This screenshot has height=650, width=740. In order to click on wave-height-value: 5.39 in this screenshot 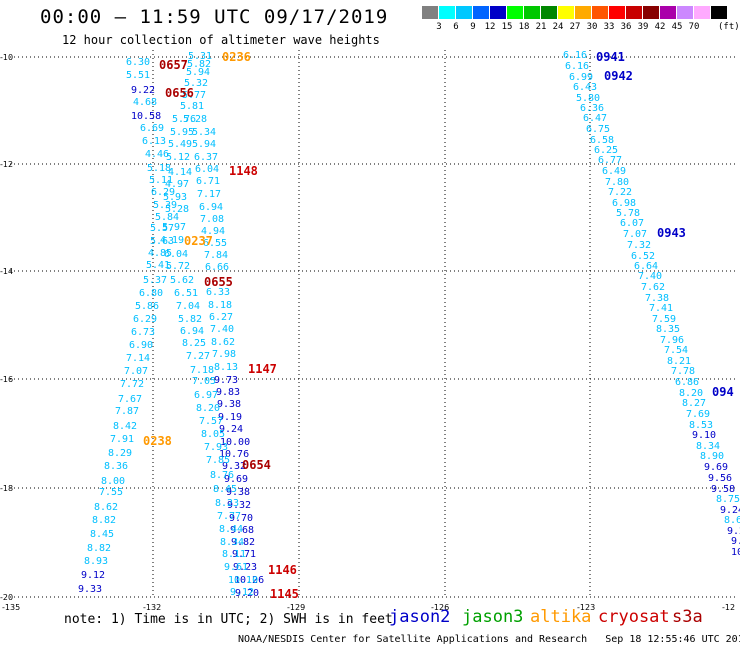, I will do `click(165, 205)`.